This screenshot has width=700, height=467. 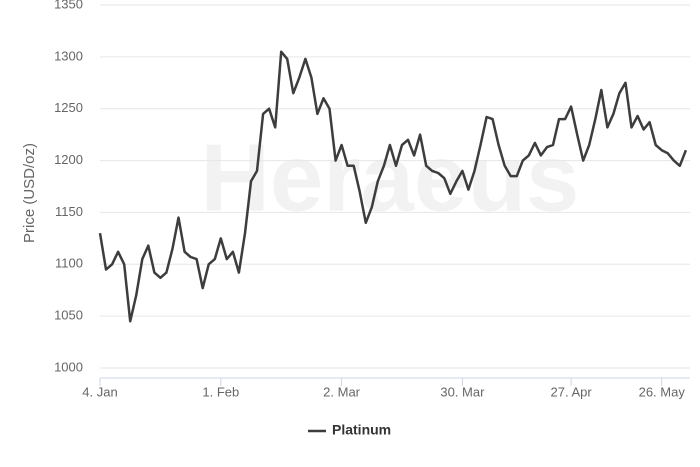 I want to click on x-tick-label: 2. Mar, so click(x=342, y=391).